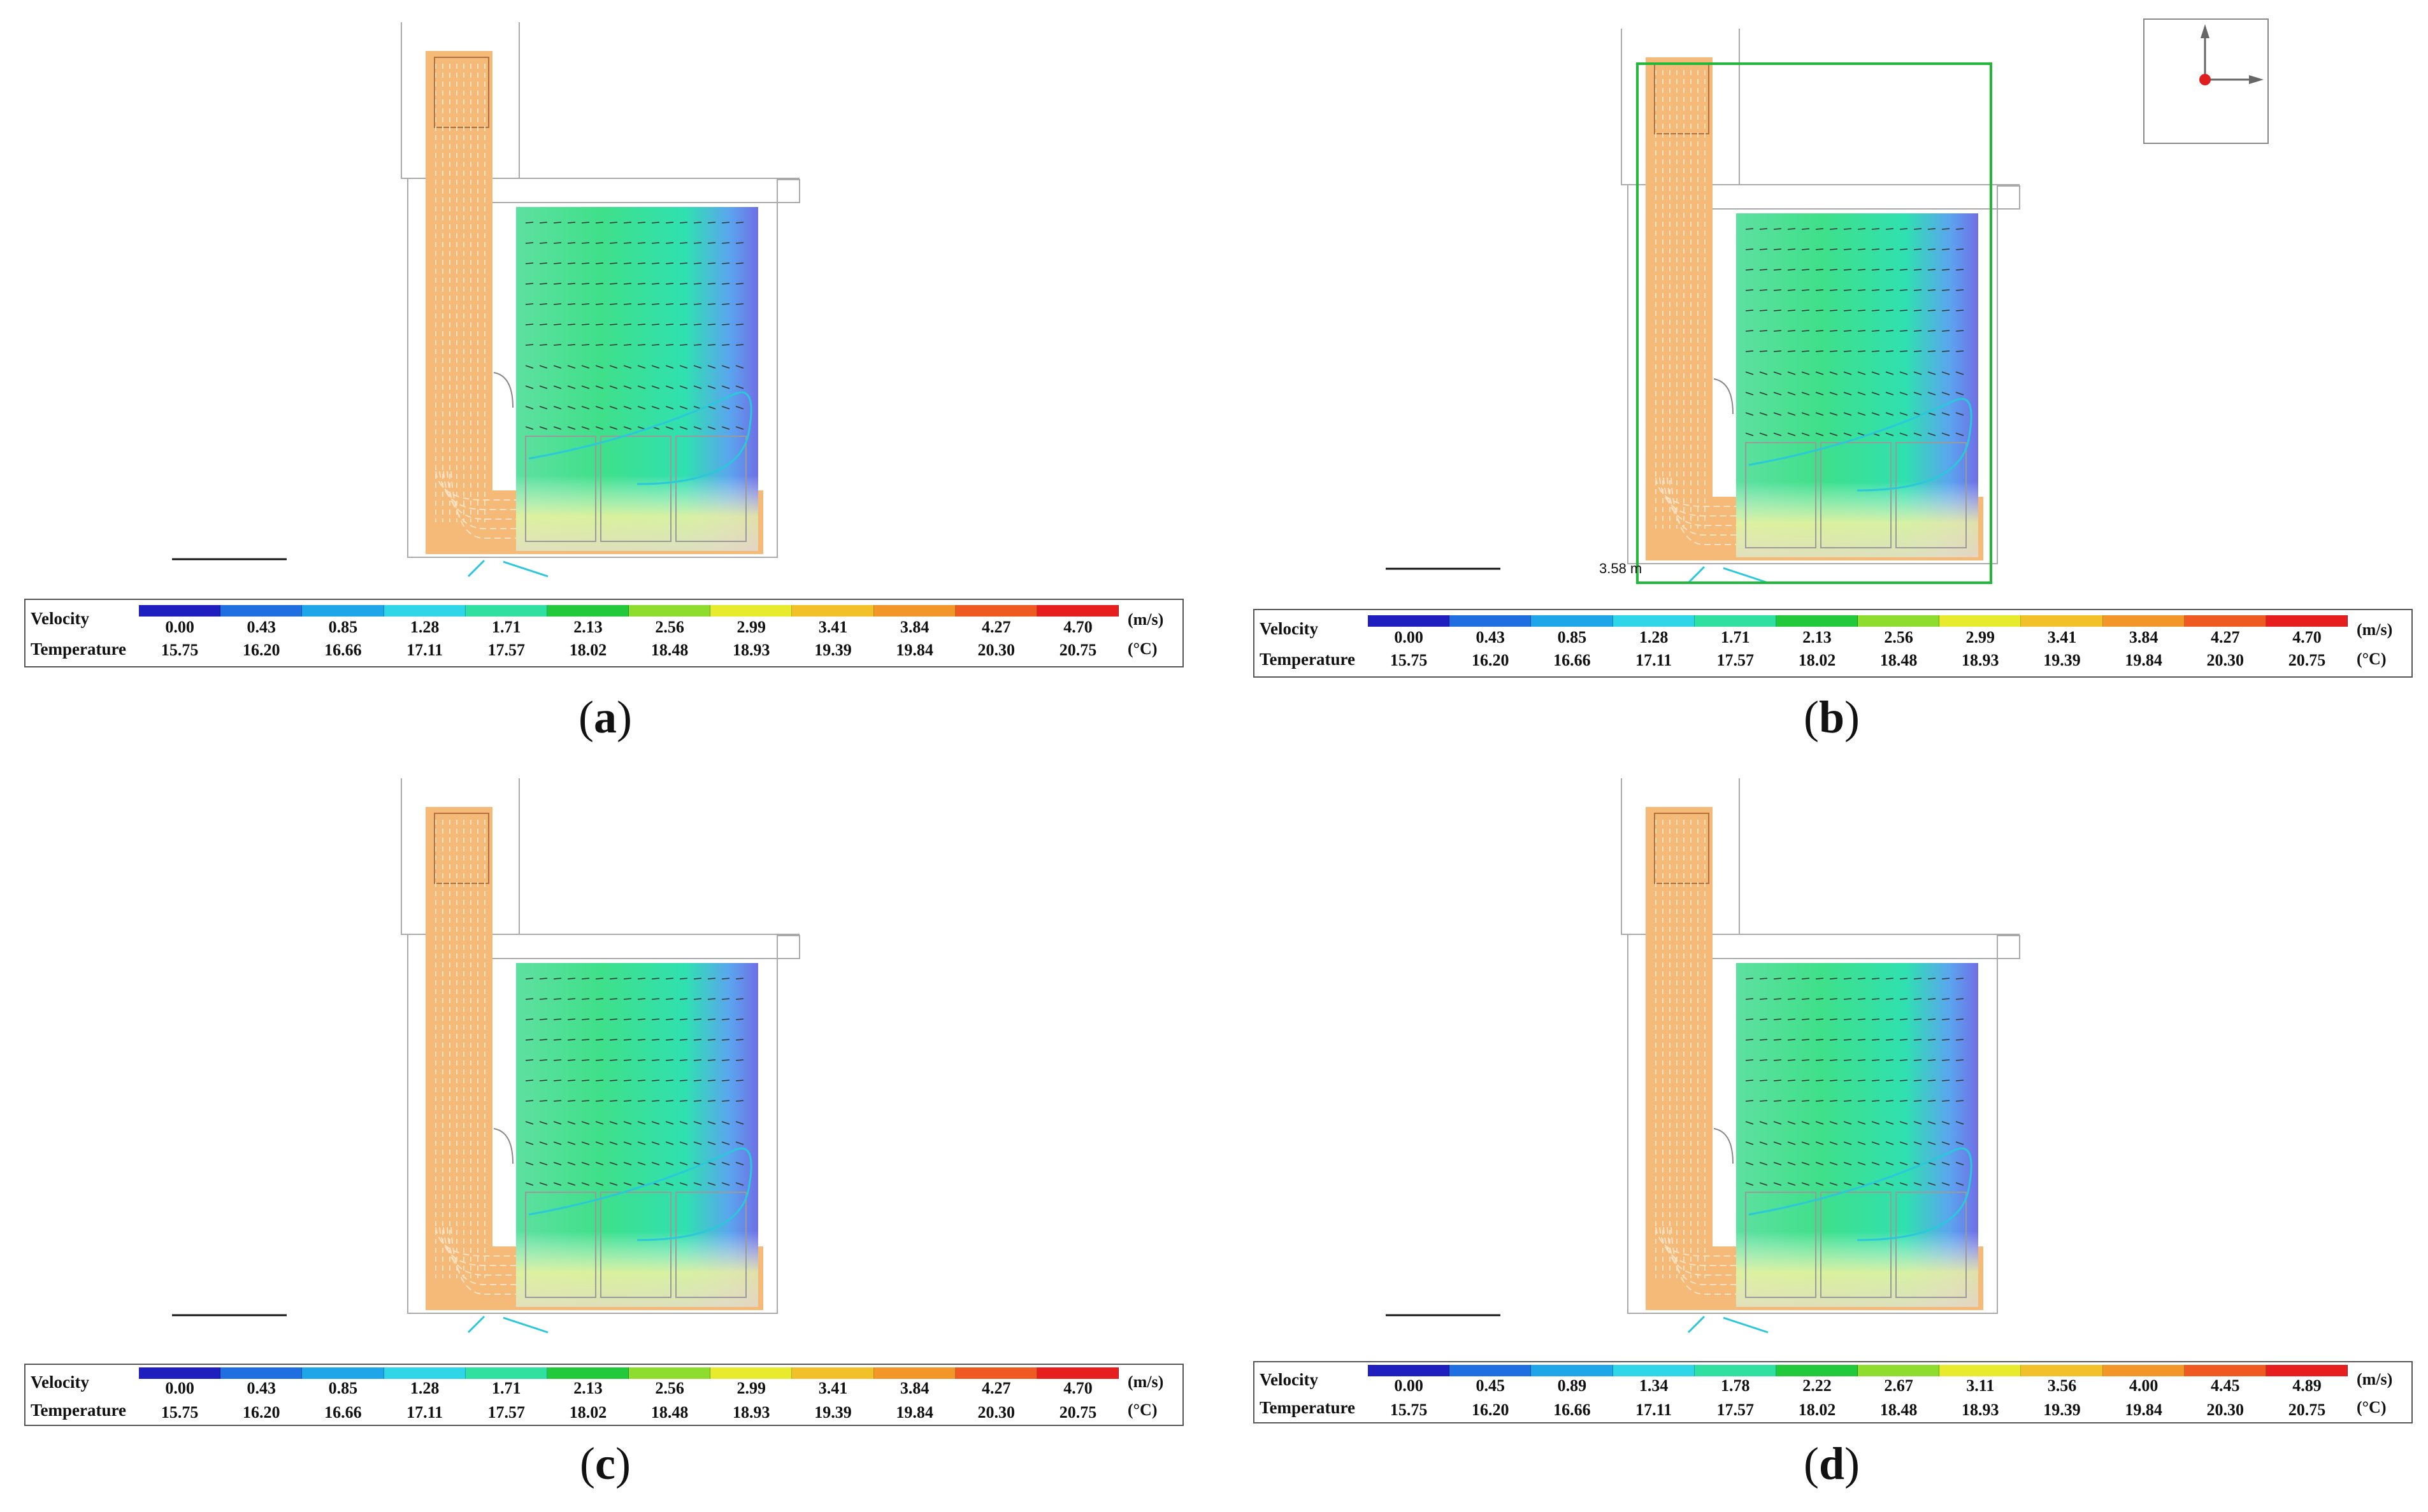  What do you see at coordinates (1654, 1410) in the screenshot?
I see `temperature-value: 17.11` at bounding box center [1654, 1410].